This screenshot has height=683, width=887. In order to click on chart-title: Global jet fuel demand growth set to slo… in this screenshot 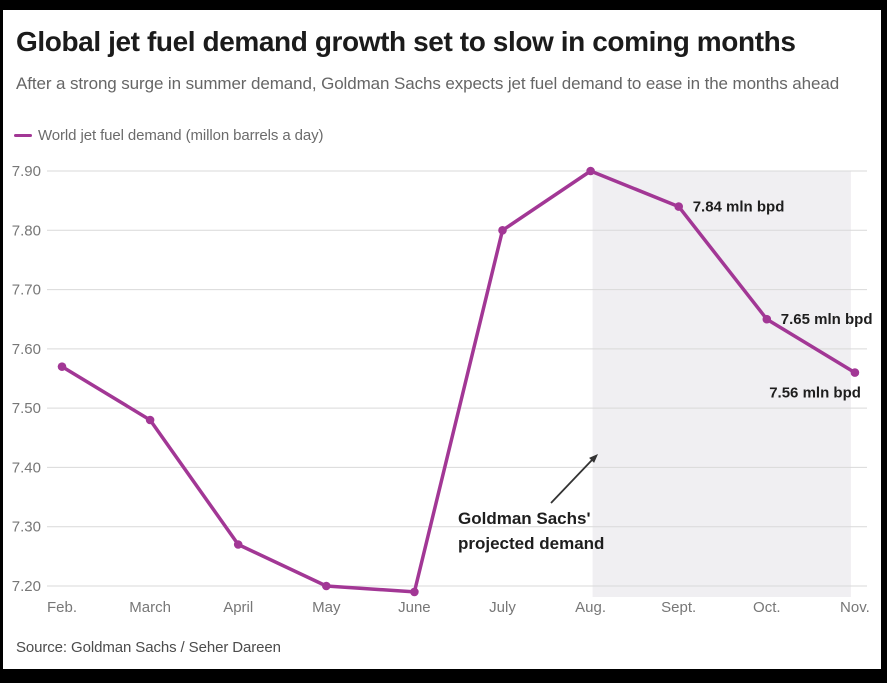, I will do `click(406, 41)`.